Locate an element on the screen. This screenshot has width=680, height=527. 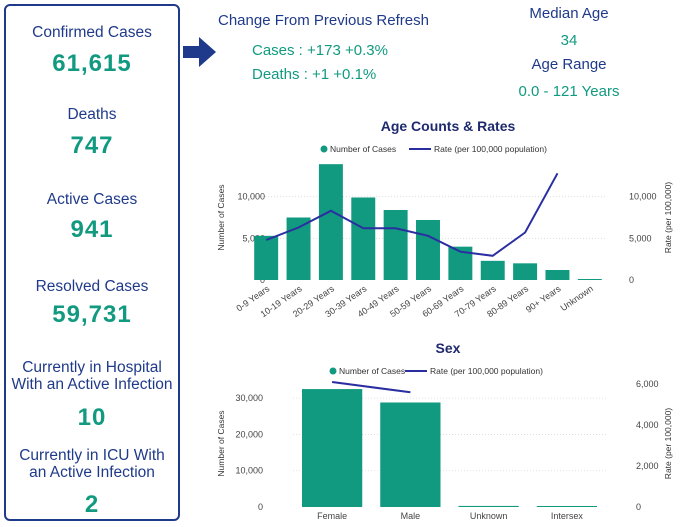
sex-legend-cases-marker is located at coordinates (333, 371).